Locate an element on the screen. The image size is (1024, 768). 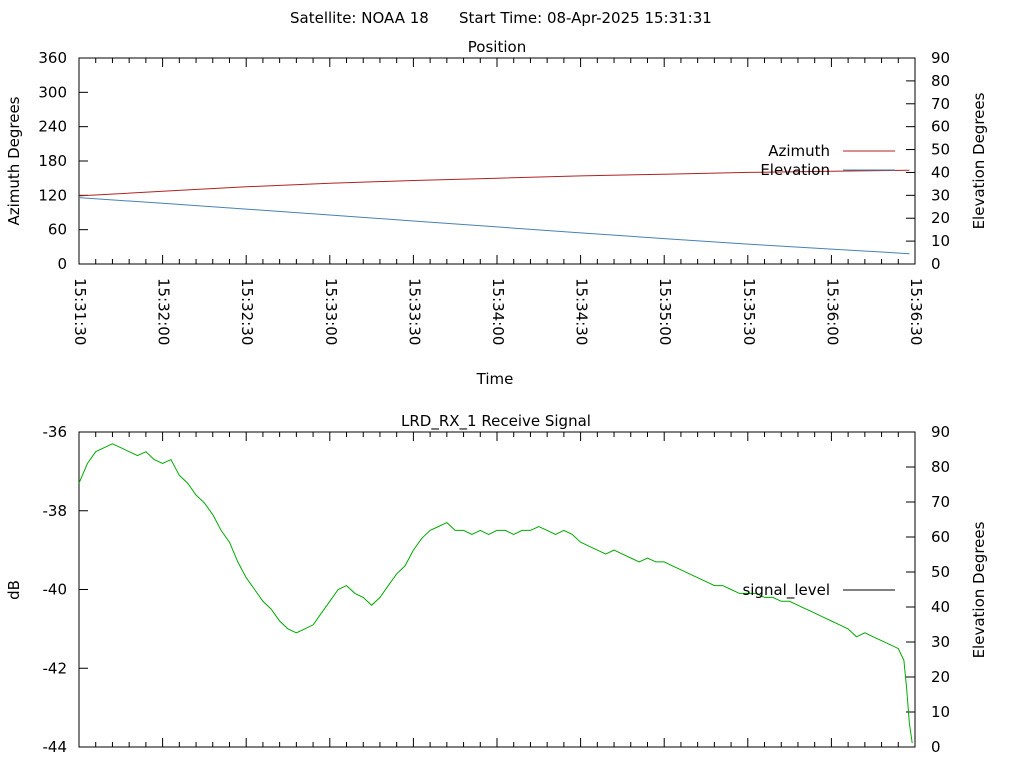
y1-tick-label: -36 is located at coordinates (55, 432).